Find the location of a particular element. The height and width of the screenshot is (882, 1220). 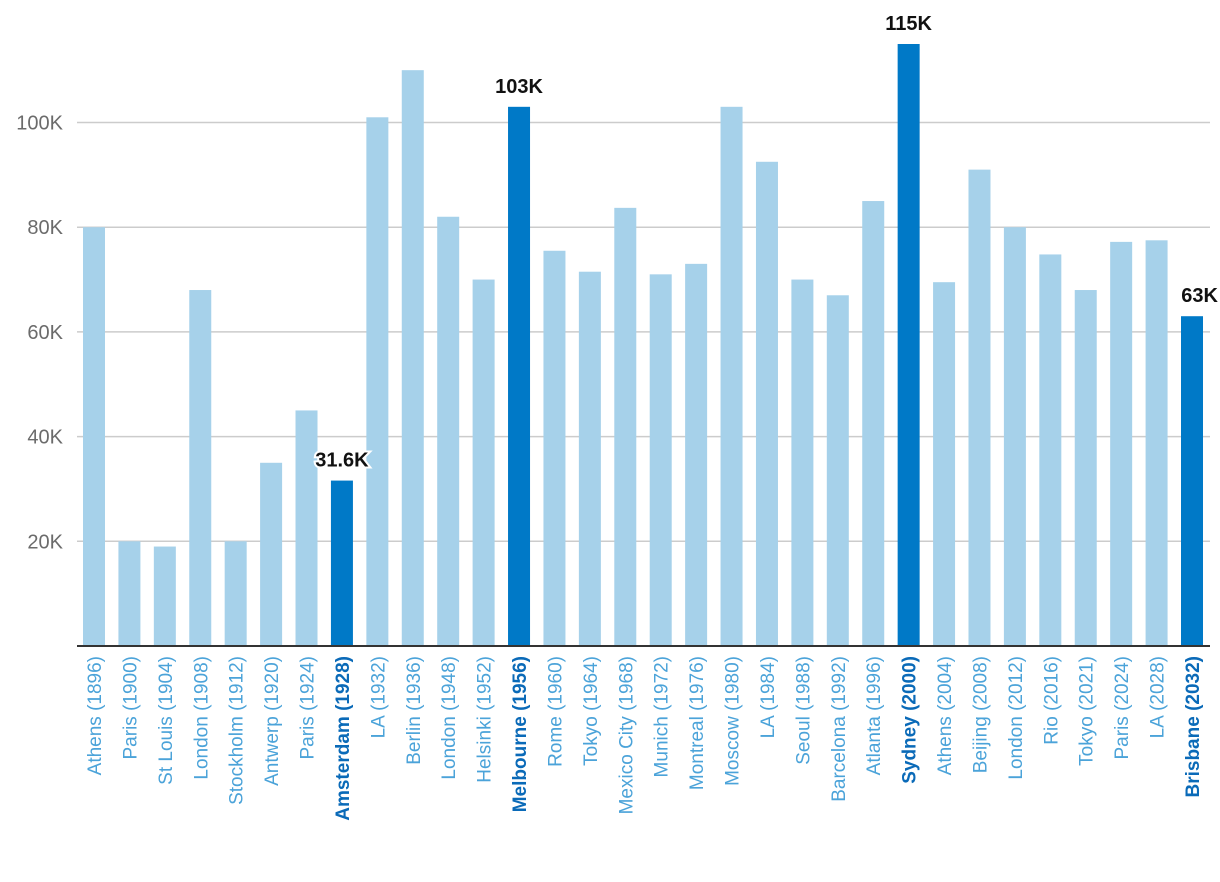

x-tick-label: St Louis (1904) is located at coordinates (166, 720).